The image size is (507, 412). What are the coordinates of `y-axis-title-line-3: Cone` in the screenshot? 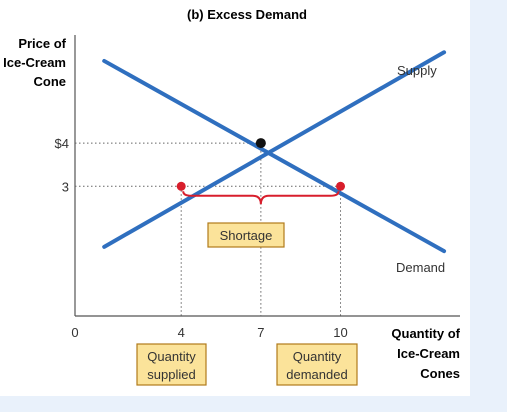 It's located at (50, 81).